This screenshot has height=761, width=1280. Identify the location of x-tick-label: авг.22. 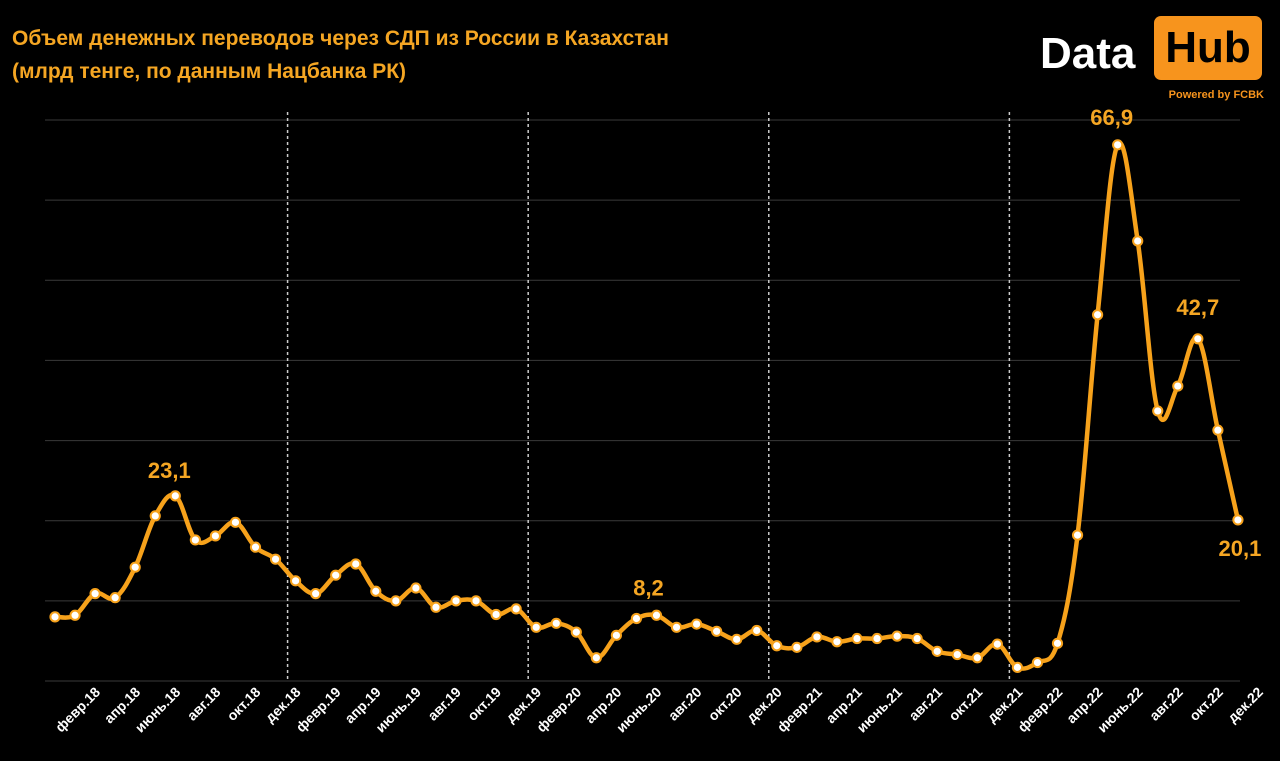
(1166, 704).